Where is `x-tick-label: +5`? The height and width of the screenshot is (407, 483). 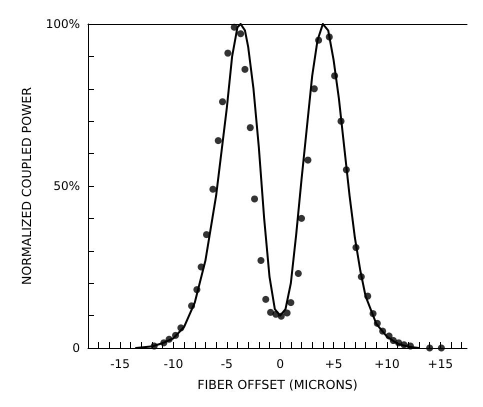
x-tick-label: +5 is located at coordinates (333, 364).